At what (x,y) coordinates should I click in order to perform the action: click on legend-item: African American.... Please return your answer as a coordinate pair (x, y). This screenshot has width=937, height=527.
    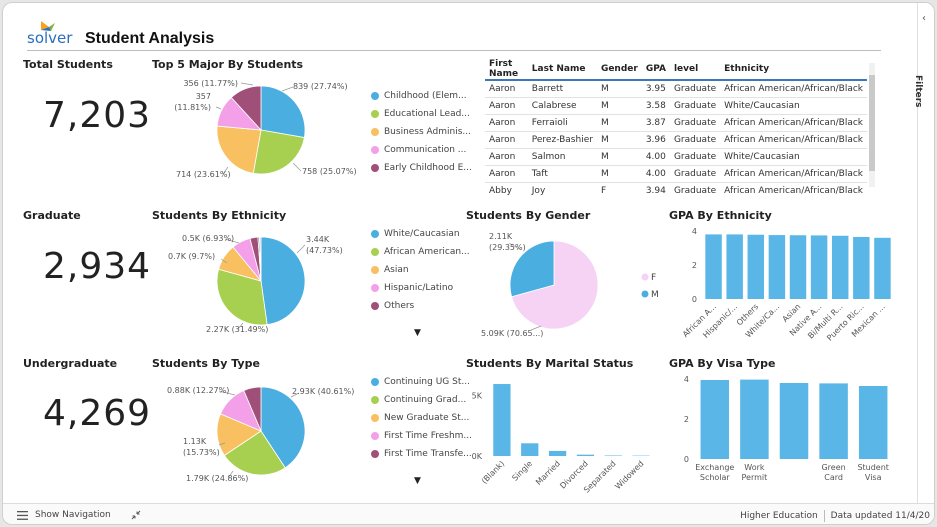
    Looking at the image, I should click on (420, 252).